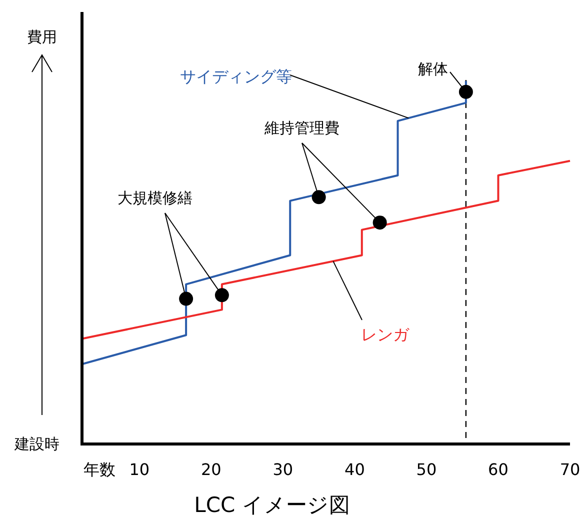  What do you see at coordinates (354, 469) in the screenshot?
I see `x-tick-label: 40` at bounding box center [354, 469].